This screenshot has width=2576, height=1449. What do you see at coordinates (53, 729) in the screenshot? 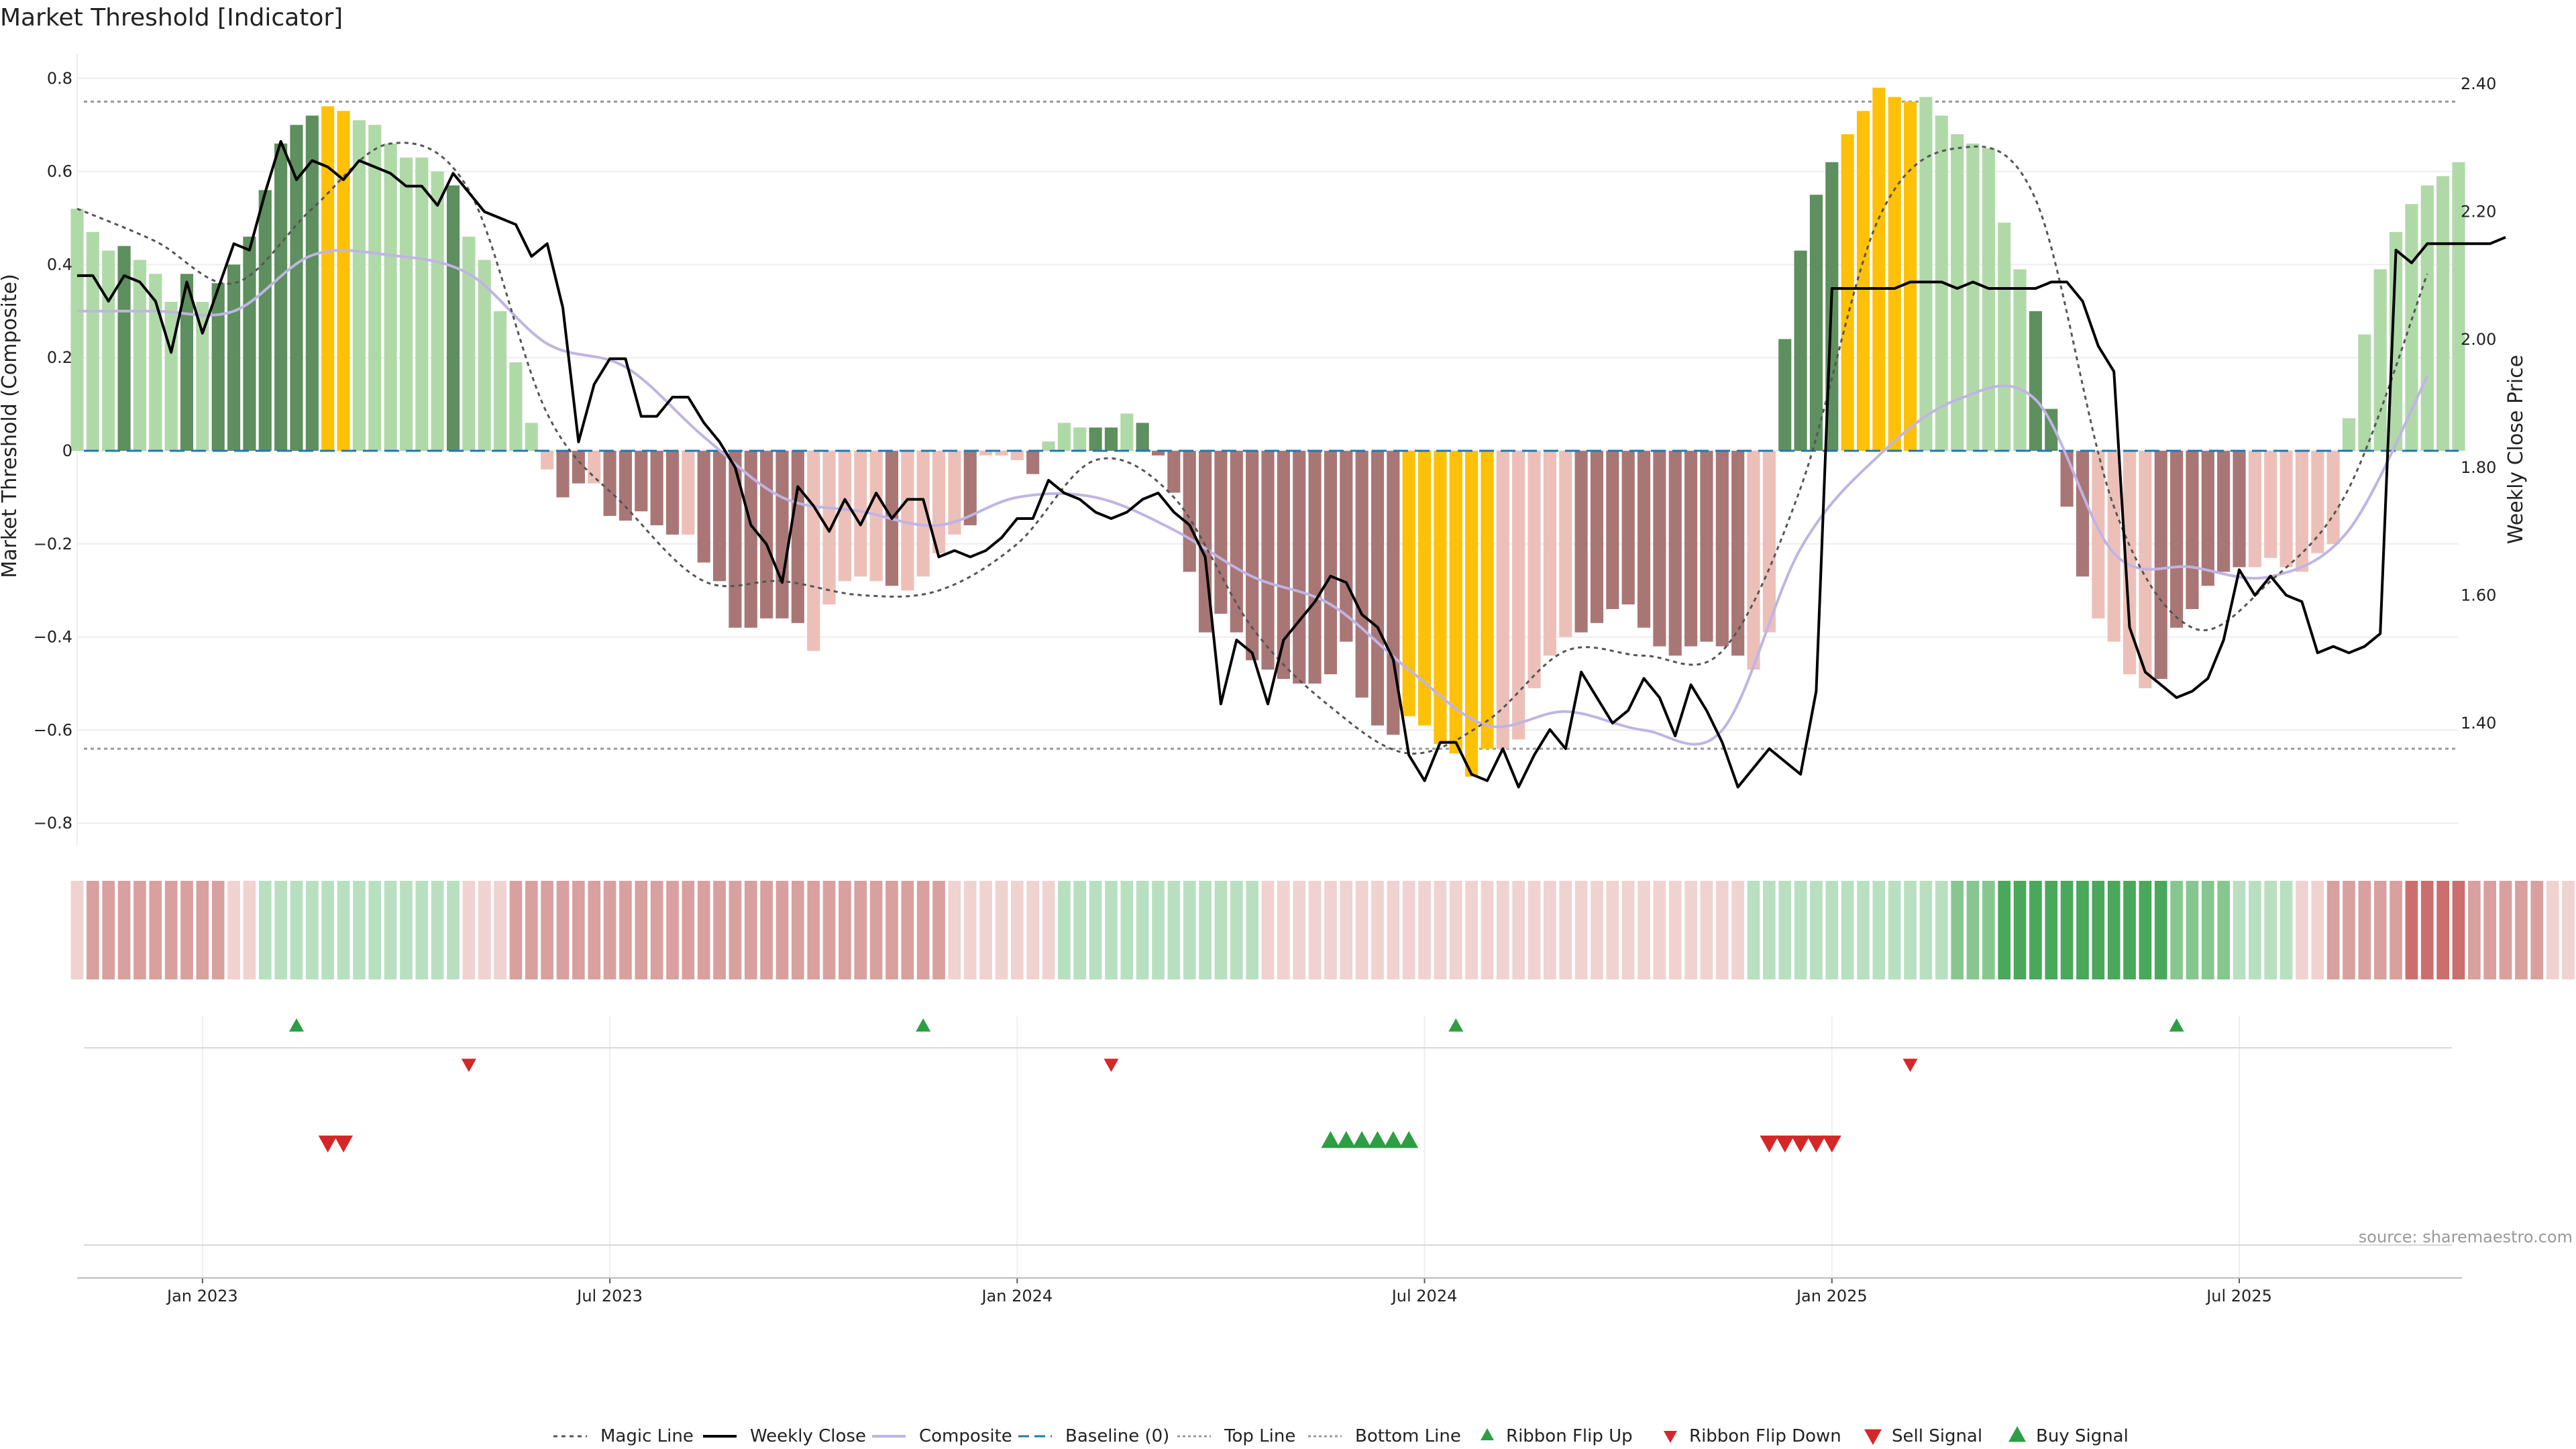
I see `y-tick-label: −0.6` at bounding box center [53, 729].